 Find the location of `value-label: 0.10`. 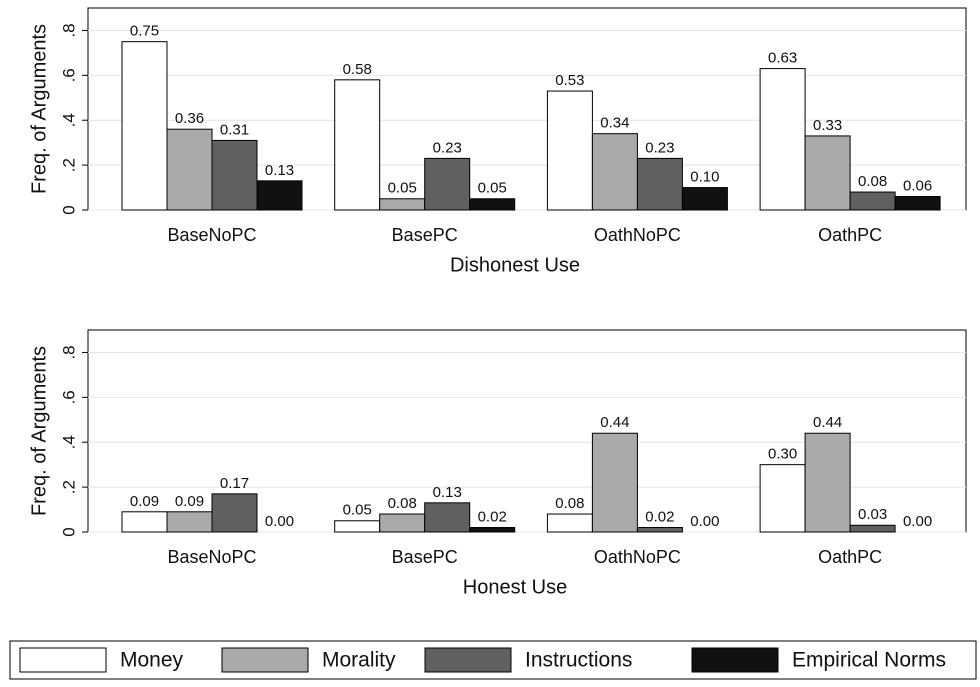

value-label: 0.10 is located at coordinates (704, 177).